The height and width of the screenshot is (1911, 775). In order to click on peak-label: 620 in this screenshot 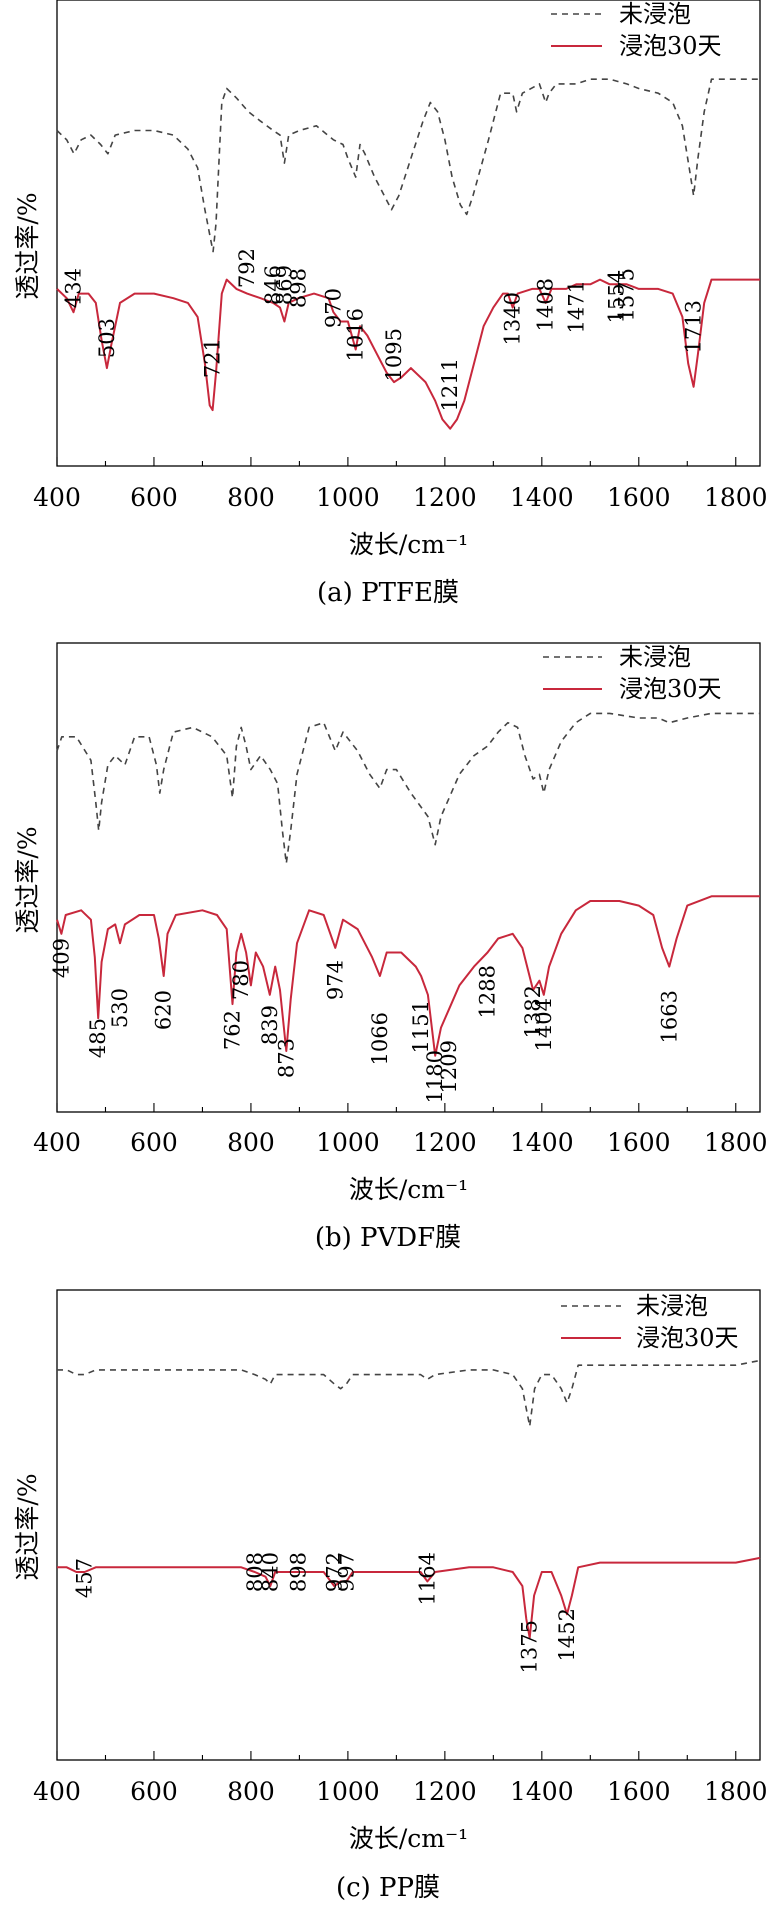, I will do `click(164, 1010)`.